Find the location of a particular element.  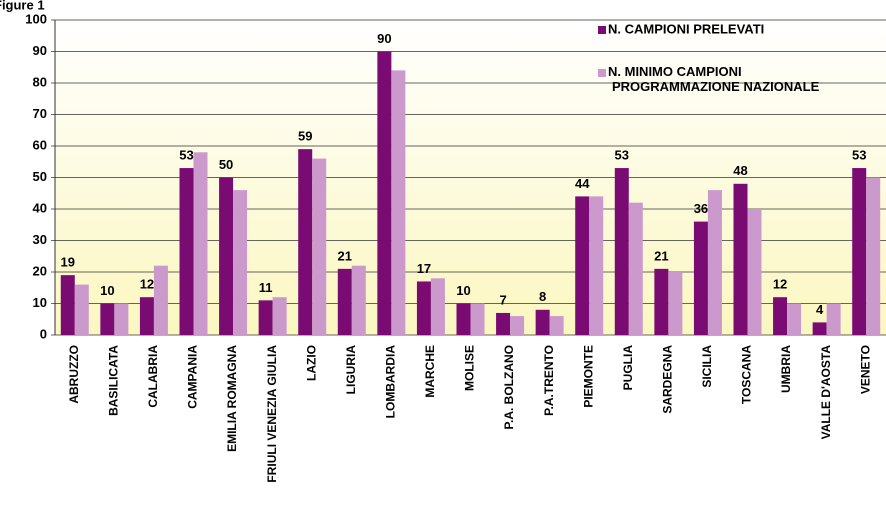

data-label: 59 is located at coordinates (305, 136).